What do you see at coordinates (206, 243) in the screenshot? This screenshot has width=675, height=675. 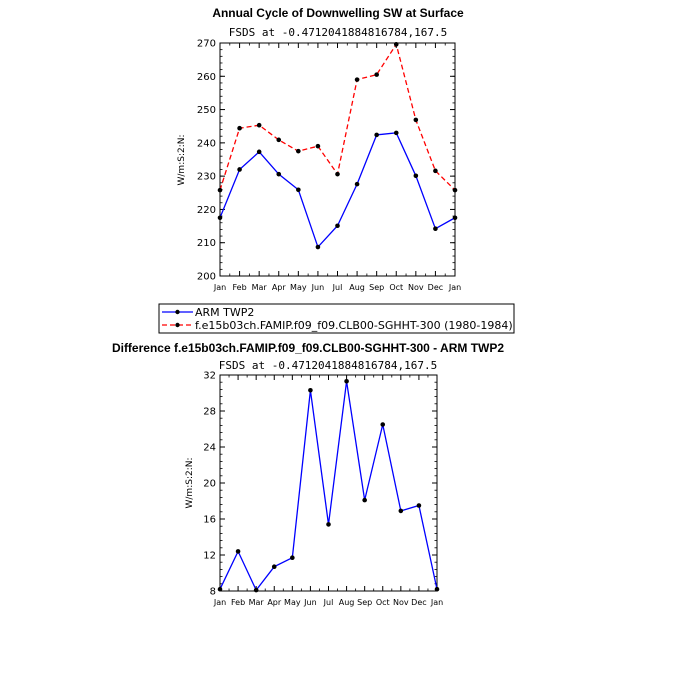 I see `chart1-ytick-label: 210` at bounding box center [206, 243].